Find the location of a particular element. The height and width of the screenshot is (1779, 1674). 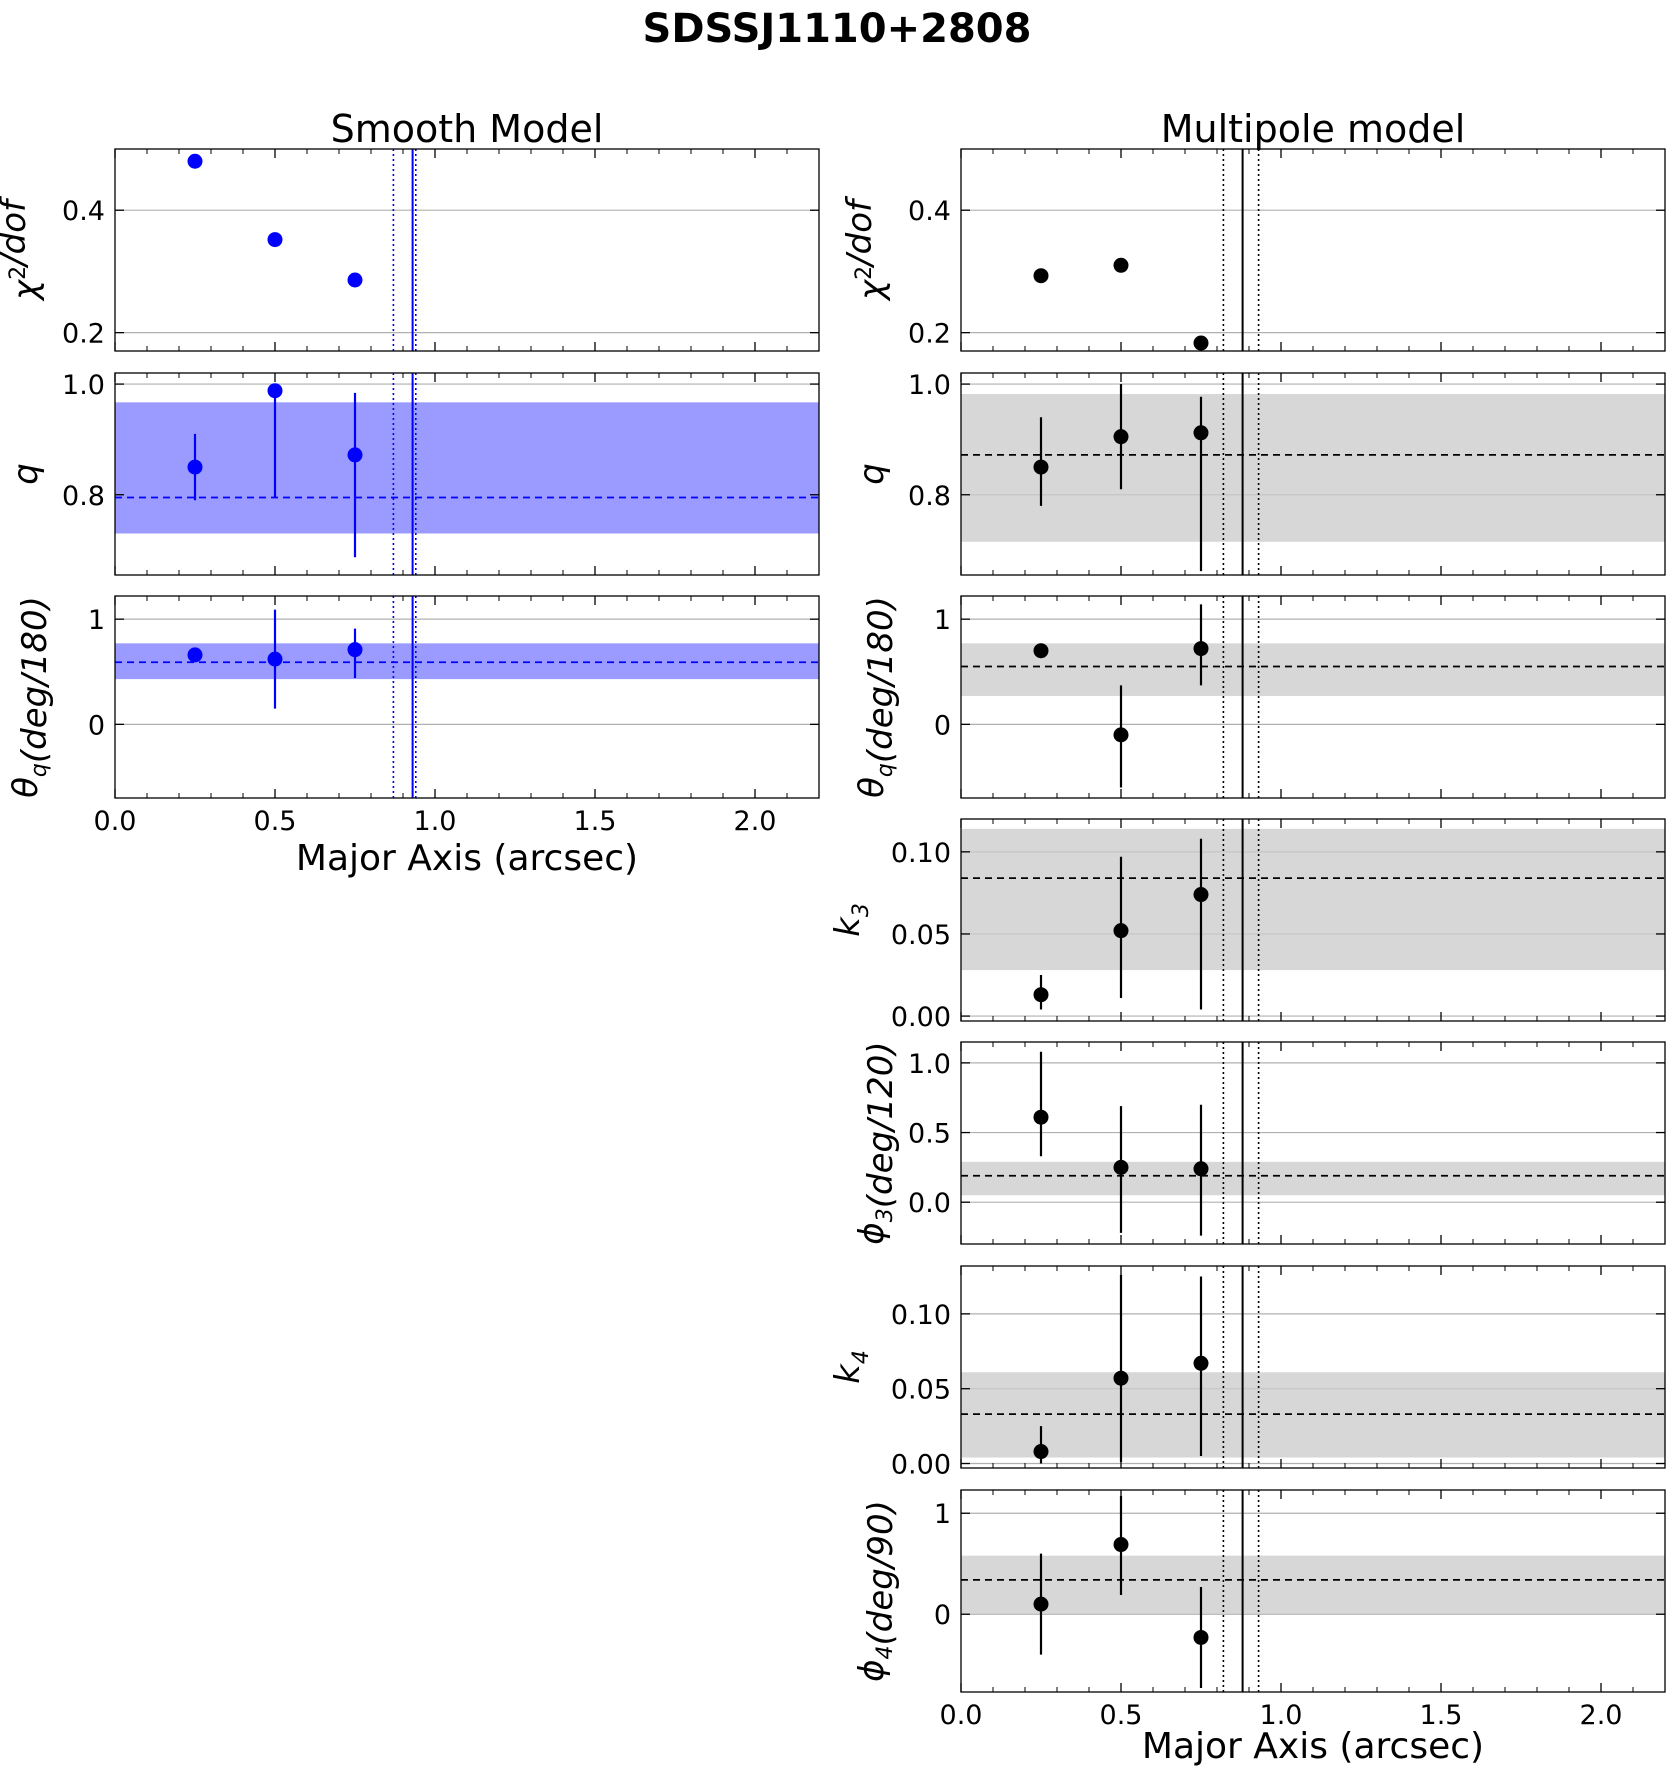

panel-multipole-phi3: 0.00.51.0ϕ3(deg/120) is located at coordinates (1259, 1143).